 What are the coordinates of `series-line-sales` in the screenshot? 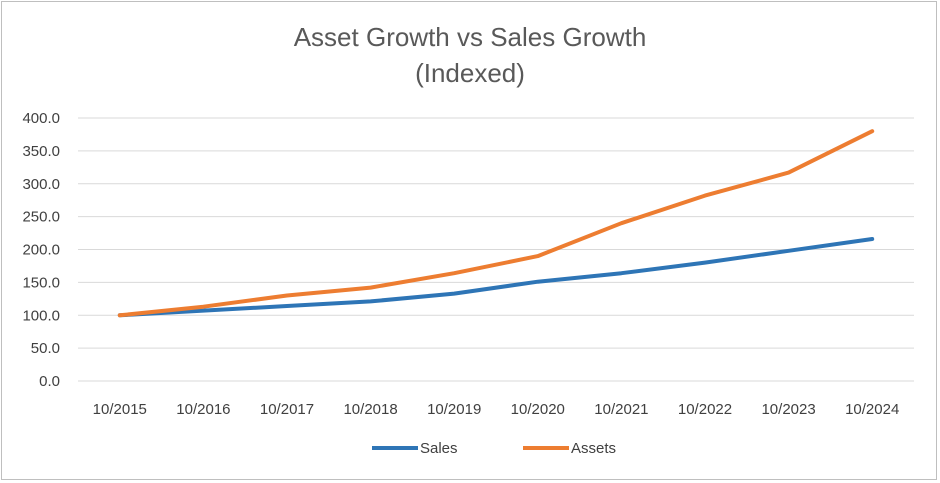 It's located at (496, 277).